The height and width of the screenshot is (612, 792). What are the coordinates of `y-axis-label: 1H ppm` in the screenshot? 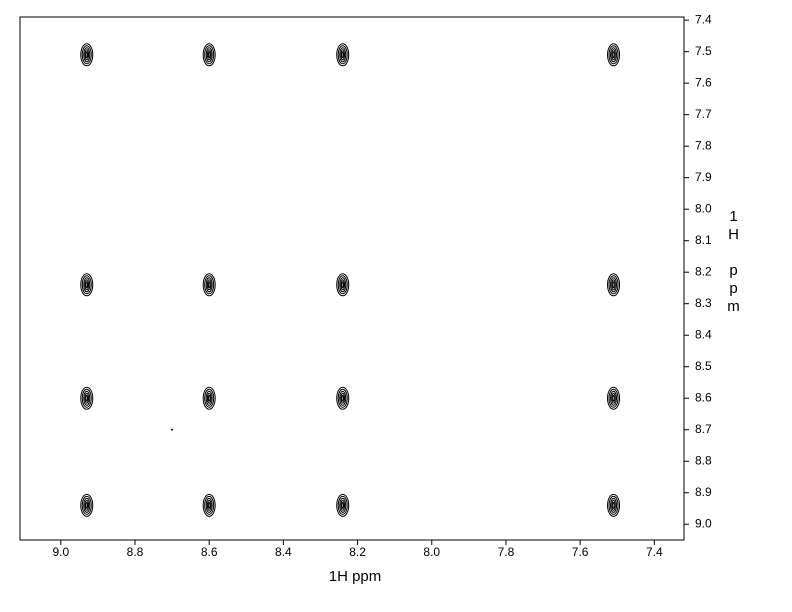 It's located at (733, 262).